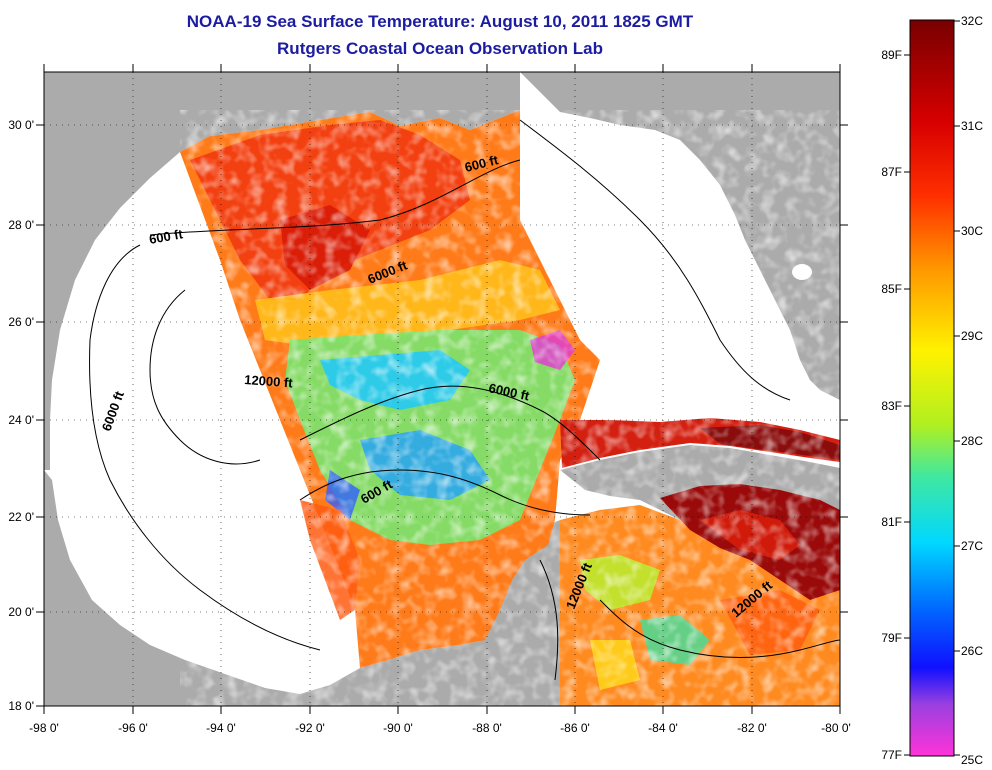 The image size is (992, 770). Describe the element at coordinates (44, 728) in the screenshot. I see `x-tick-label: -98 0'` at that location.